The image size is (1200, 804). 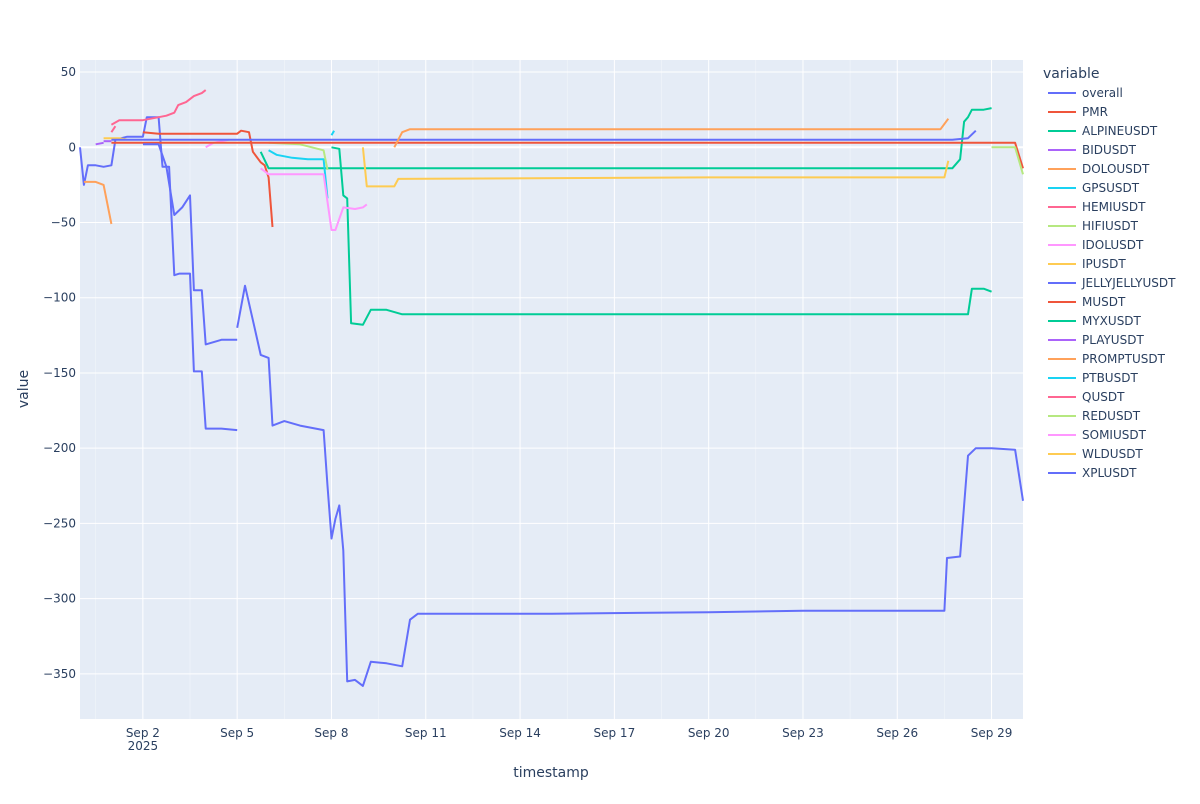 I want to click on legend-item-jellyjellyusdt: JELLYJELLYUSDT, so click(x=1112, y=283).